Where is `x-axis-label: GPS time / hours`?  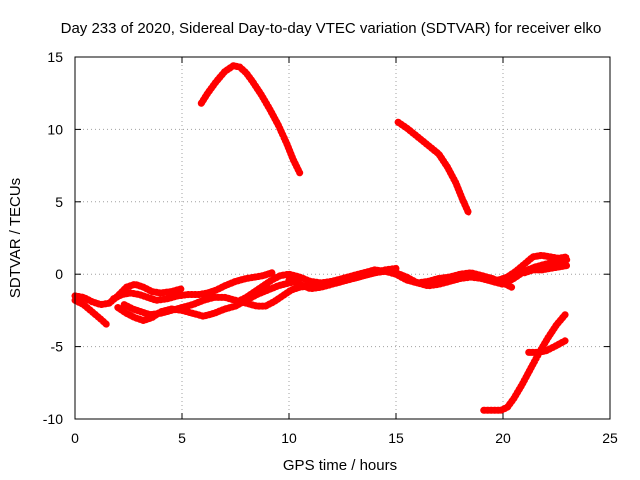 x-axis-label: GPS time / hours is located at coordinates (340, 465).